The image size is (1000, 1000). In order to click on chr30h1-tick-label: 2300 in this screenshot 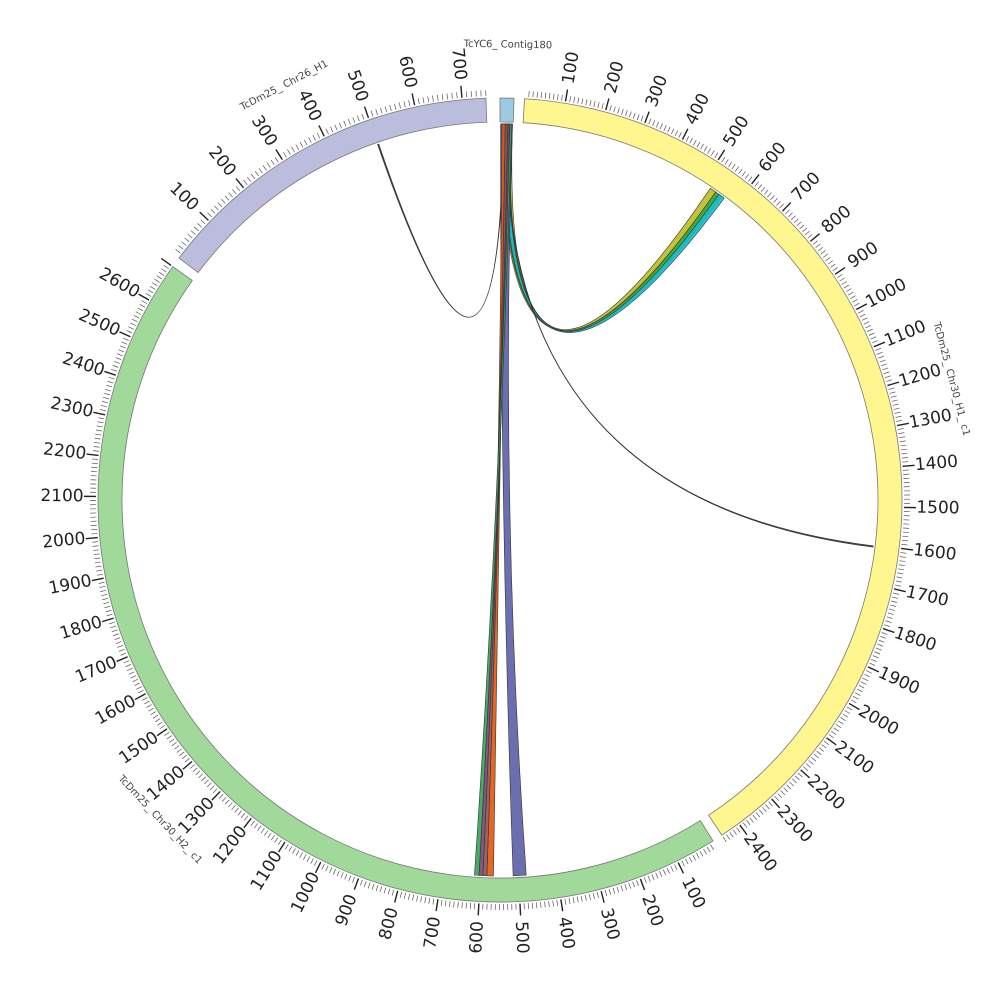, I will do `click(795, 823)`.